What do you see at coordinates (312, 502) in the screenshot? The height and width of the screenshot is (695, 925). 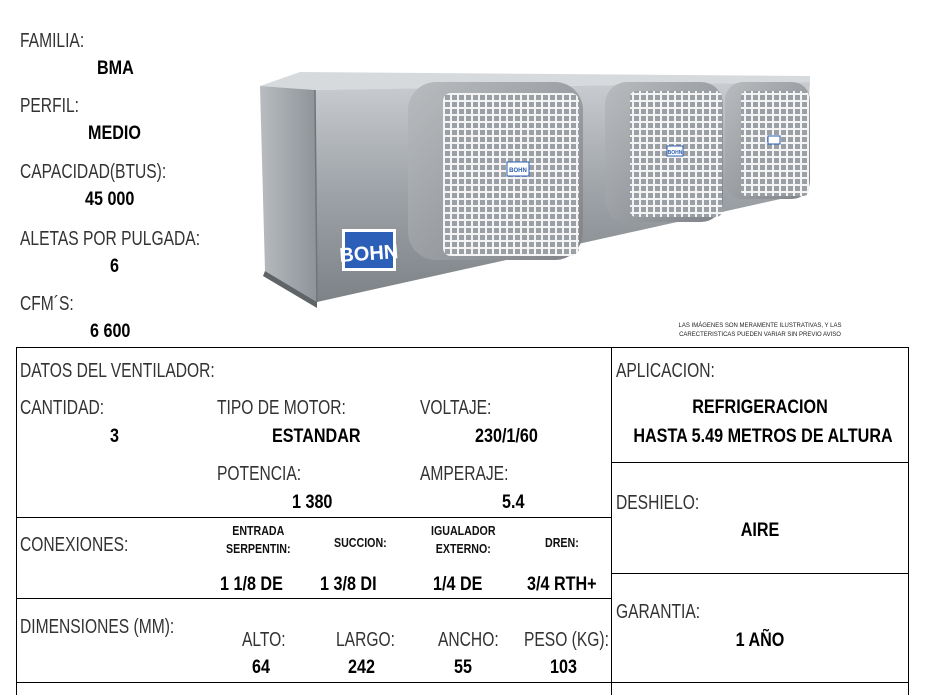 I see `potencia-value: 1 380` at bounding box center [312, 502].